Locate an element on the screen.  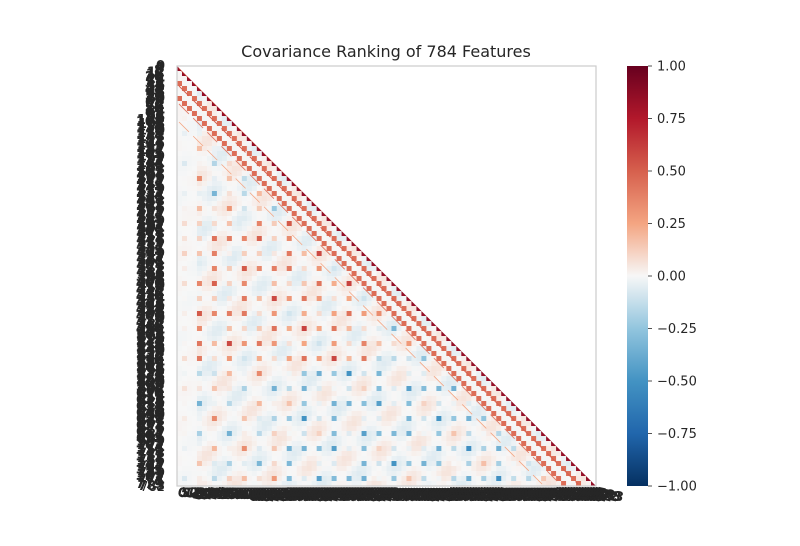
x-tick-label: 200 is located at coordinates (298, 495).